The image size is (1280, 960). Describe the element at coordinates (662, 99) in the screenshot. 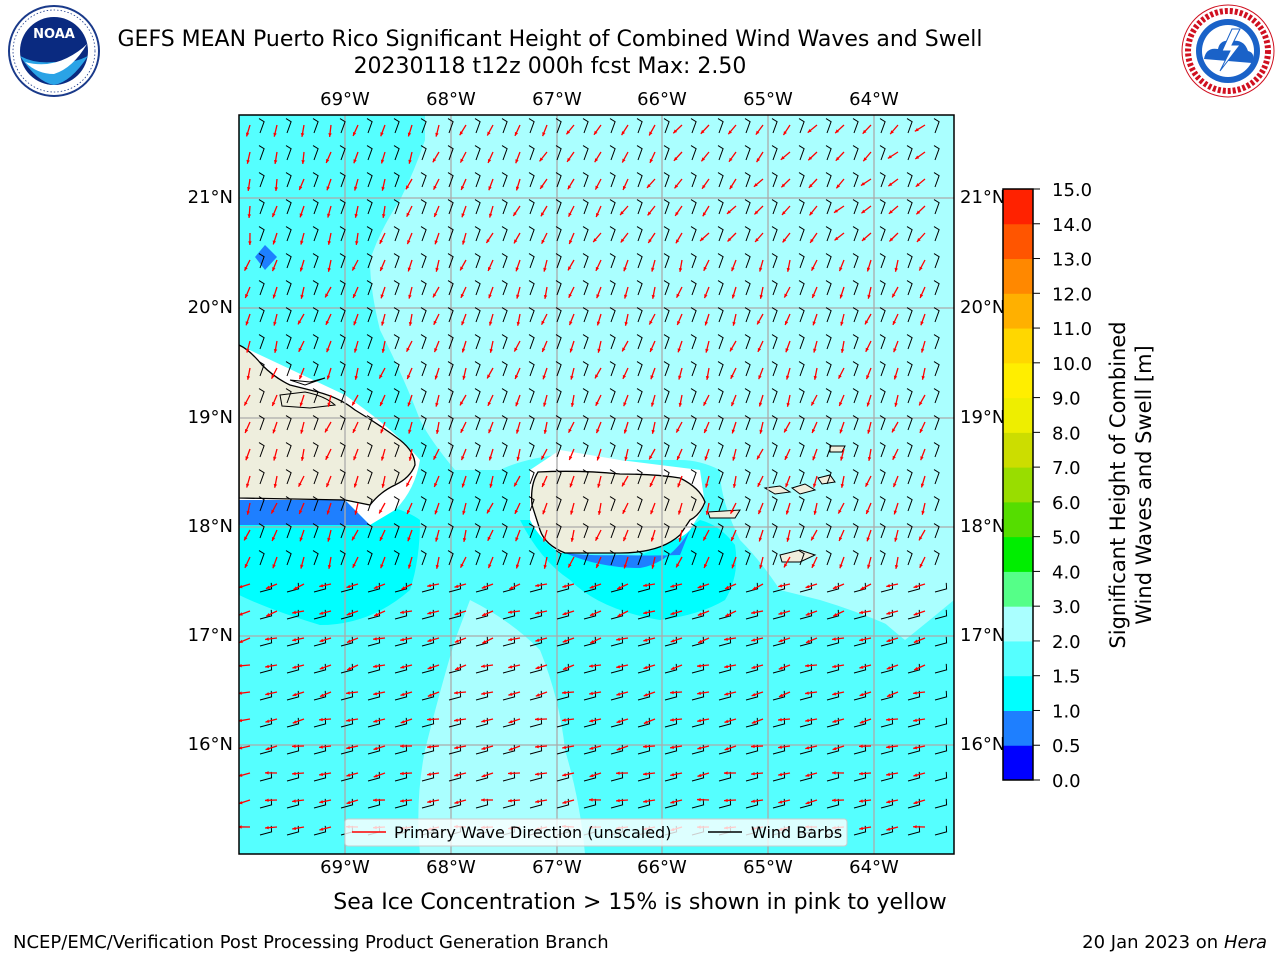

I see `lon-label-top: 66°W` at that location.